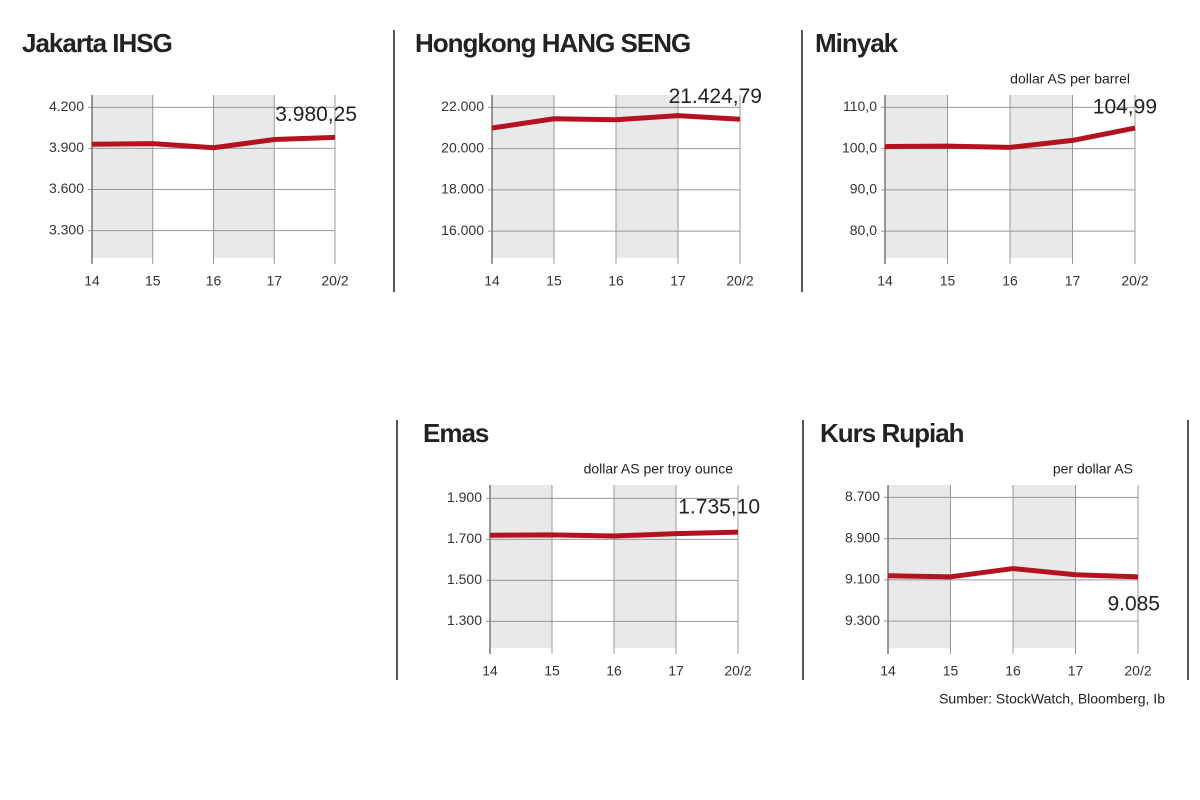 This screenshot has width=1200, height=800. What do you see at coordinates (862, 579) in the screenshot?
I see `y-tick-label: 9.100` at bounding box center [862, 579].